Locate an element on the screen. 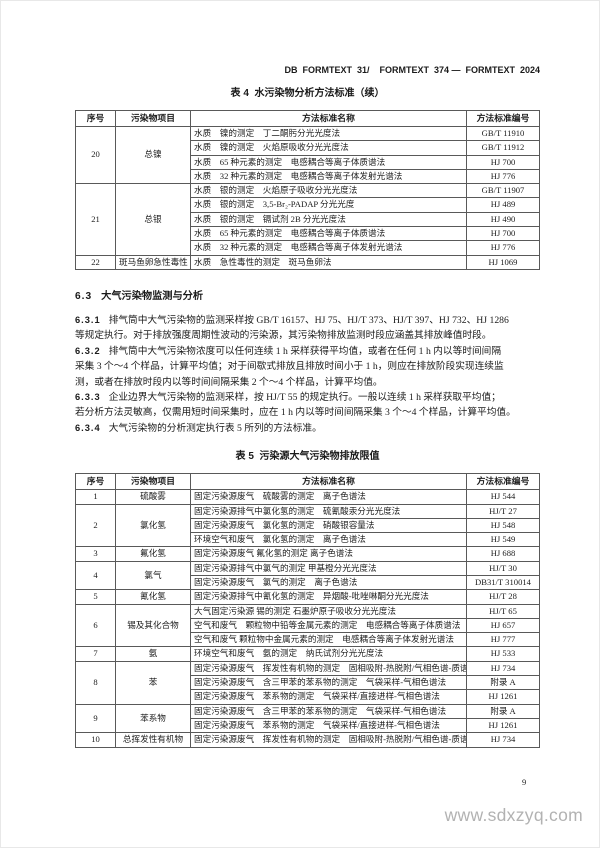  cell-item: 锡及其化合物 is located at coordinates (153, 625).